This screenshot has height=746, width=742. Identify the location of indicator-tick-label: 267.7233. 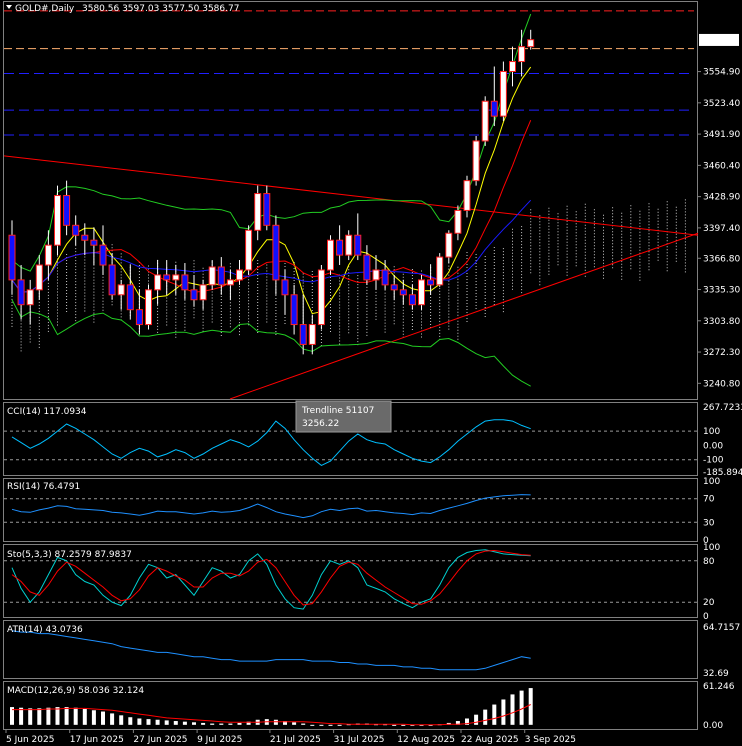
(722, 408).